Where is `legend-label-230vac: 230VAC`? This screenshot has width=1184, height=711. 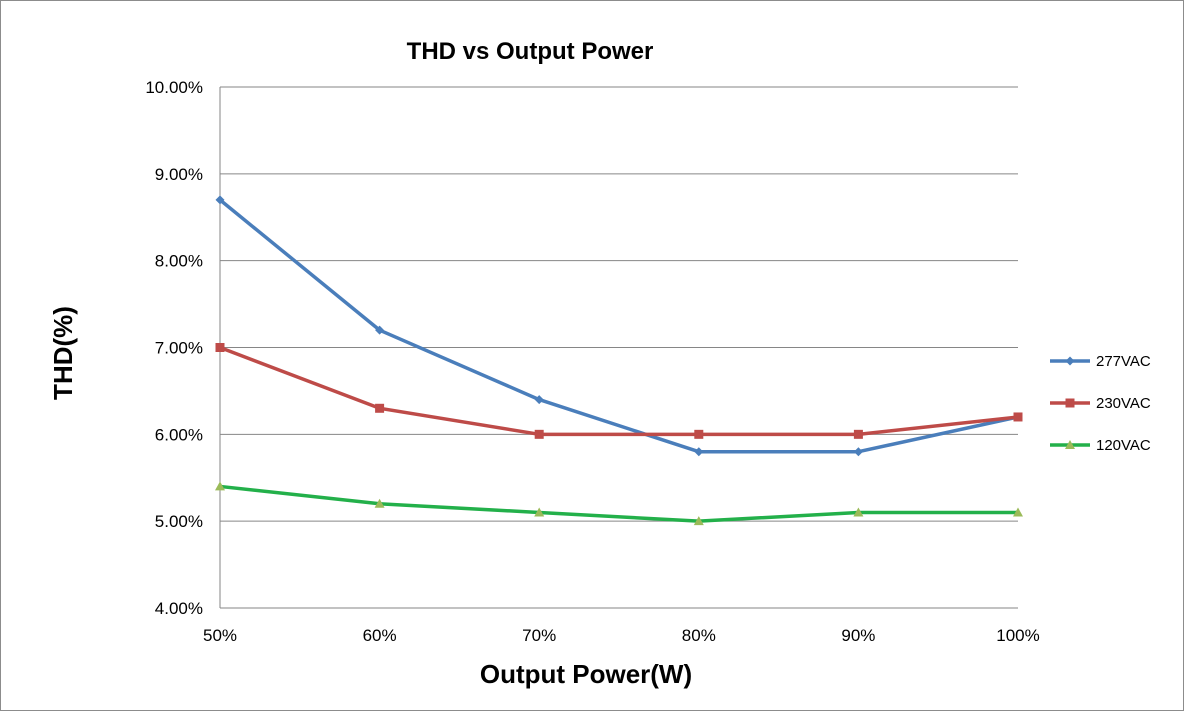
legend-label-230vac: 230VAC is located at coordinates (1123, 403).